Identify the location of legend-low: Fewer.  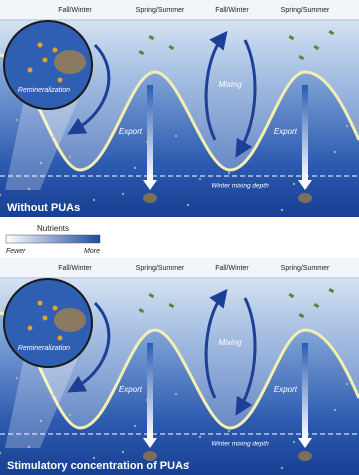
(16, 251).